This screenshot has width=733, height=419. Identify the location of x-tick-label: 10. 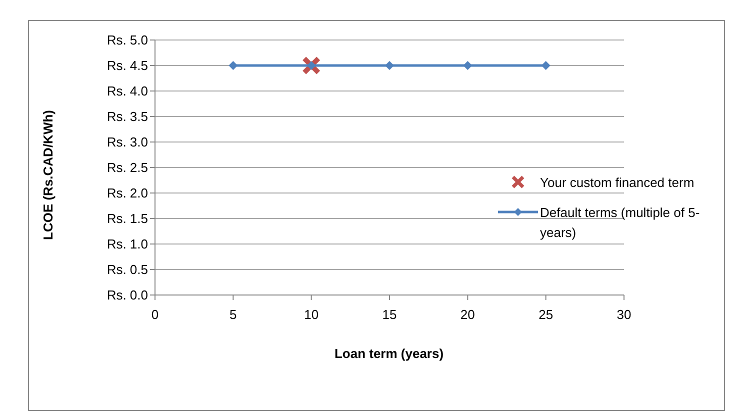
(311, 314).